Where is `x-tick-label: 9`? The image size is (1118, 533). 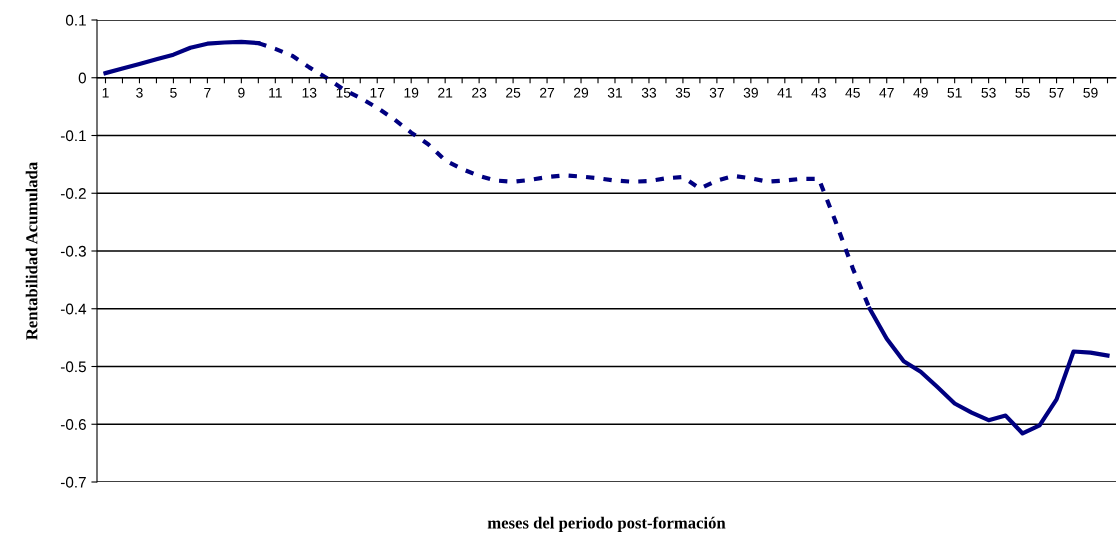
x-tick-label: 9 is located at coordinates (241, 92).